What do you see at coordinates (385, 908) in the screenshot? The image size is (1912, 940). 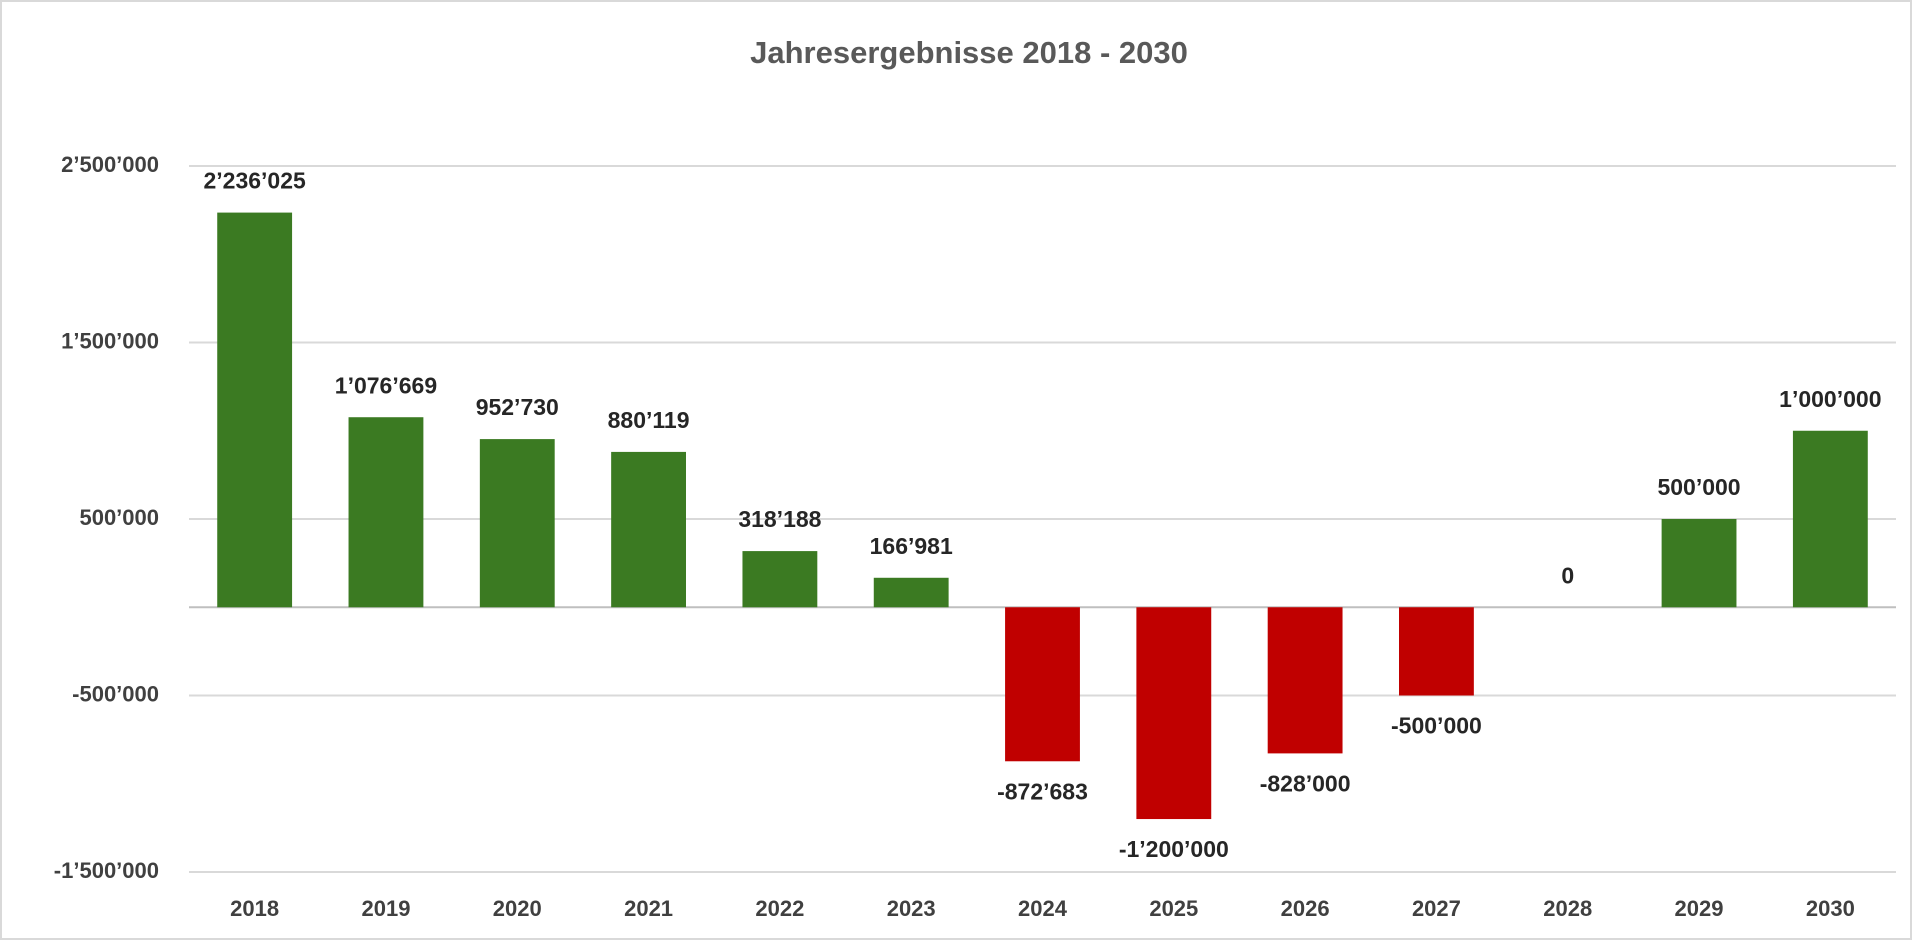 I see `x-tick-label: 2019` at bounding box center [385, 908].